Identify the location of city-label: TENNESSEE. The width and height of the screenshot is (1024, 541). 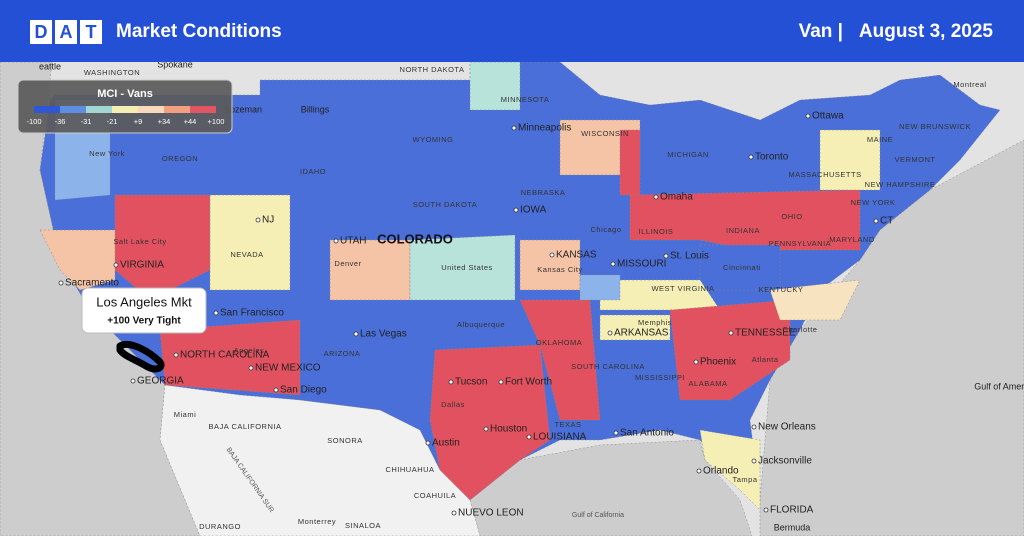
(765, 333).